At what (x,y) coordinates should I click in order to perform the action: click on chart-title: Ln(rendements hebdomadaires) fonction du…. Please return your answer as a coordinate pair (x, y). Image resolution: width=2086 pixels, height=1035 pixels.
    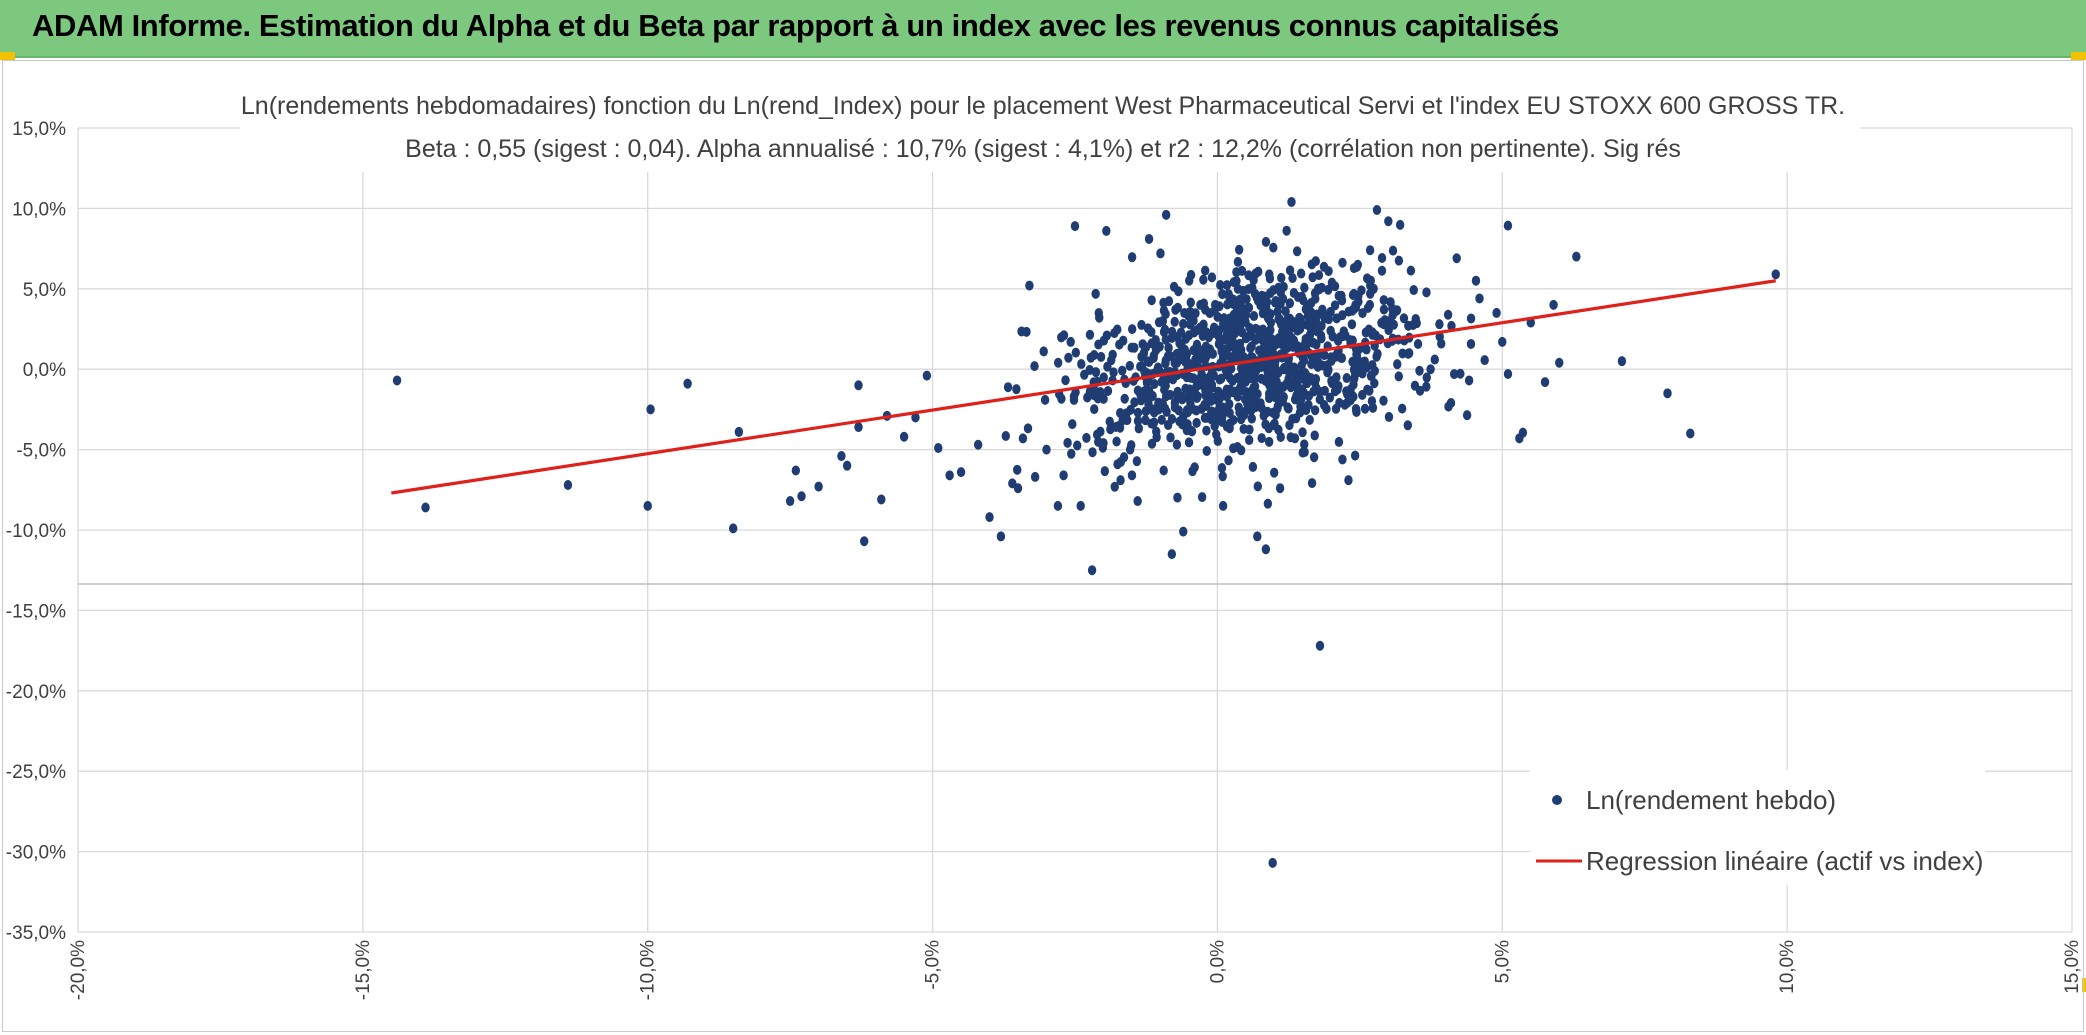
    Looking at the image, I should click on (1043, 106).